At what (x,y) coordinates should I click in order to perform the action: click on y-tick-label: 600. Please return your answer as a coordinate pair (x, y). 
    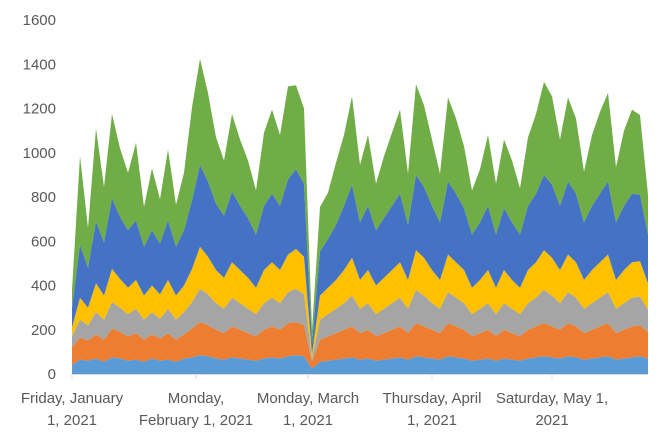
    Looking at the image, I should click on (43, 241).